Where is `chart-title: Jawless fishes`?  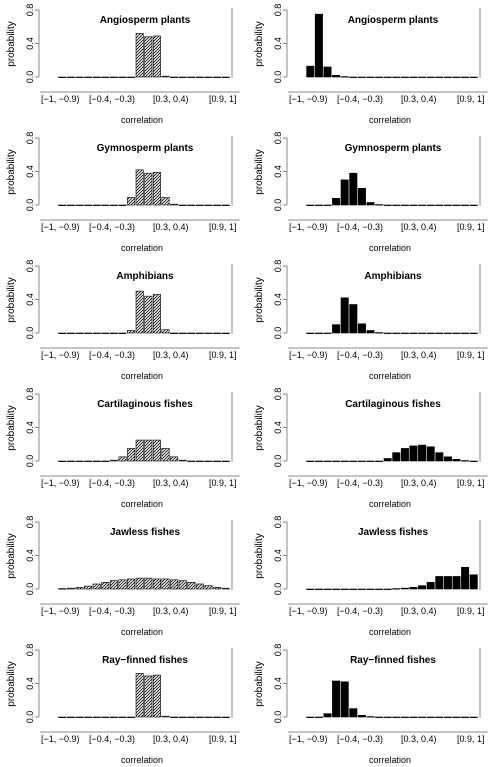
chart-title: Jawless fishes is located at coordinates (145, 532).